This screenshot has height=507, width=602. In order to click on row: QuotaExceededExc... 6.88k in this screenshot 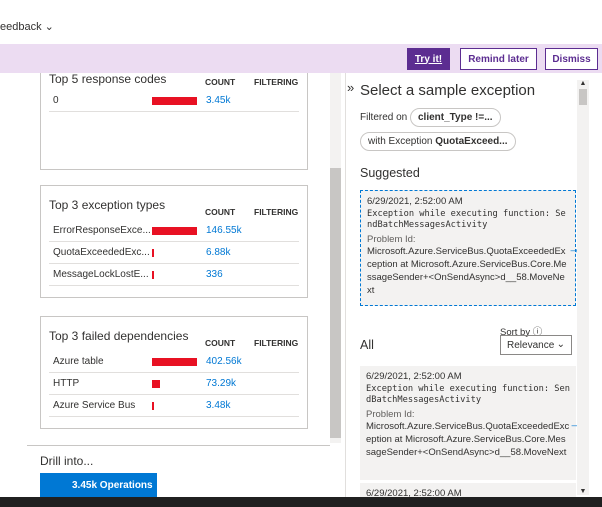, I will do `click(174, 253)`.